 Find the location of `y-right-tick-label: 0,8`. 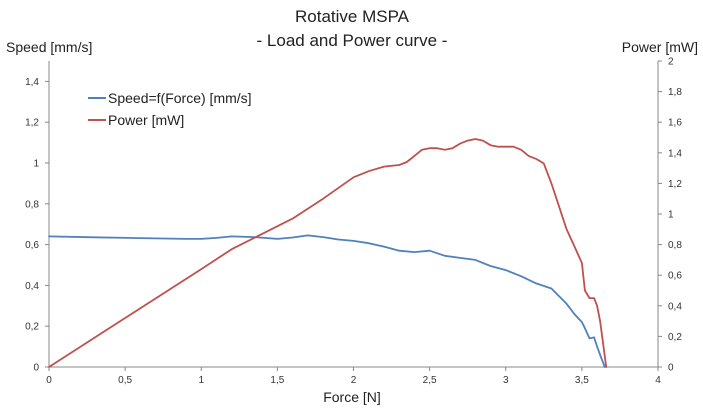

y-right-tick-label: 0,8 is located at coordinates (675, 245).